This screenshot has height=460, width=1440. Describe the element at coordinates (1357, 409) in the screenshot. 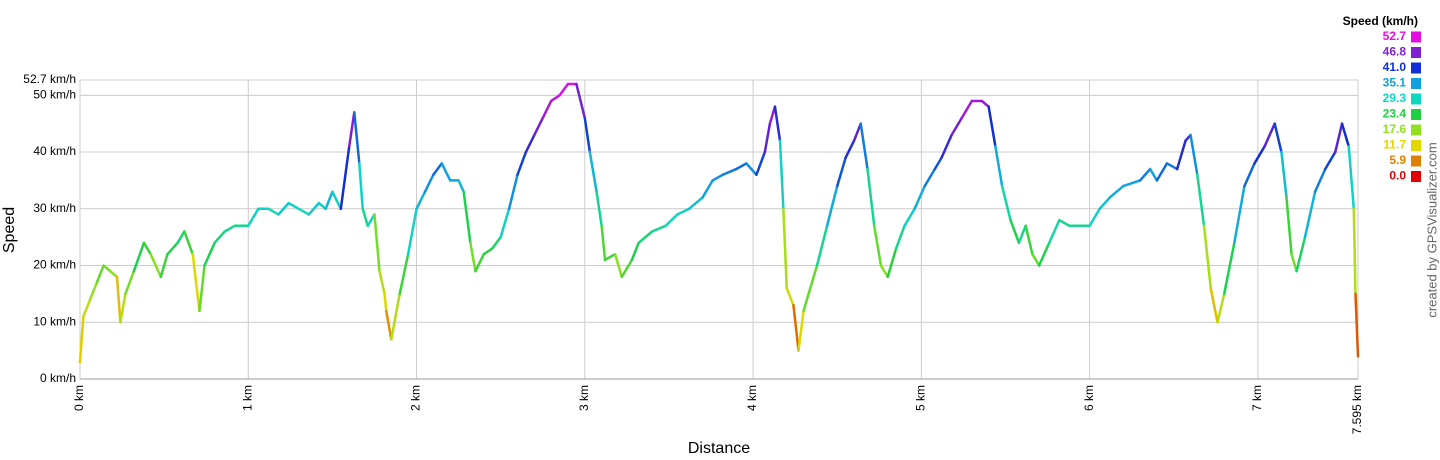

I see `x-tick-label: 7.595 km` at that location.